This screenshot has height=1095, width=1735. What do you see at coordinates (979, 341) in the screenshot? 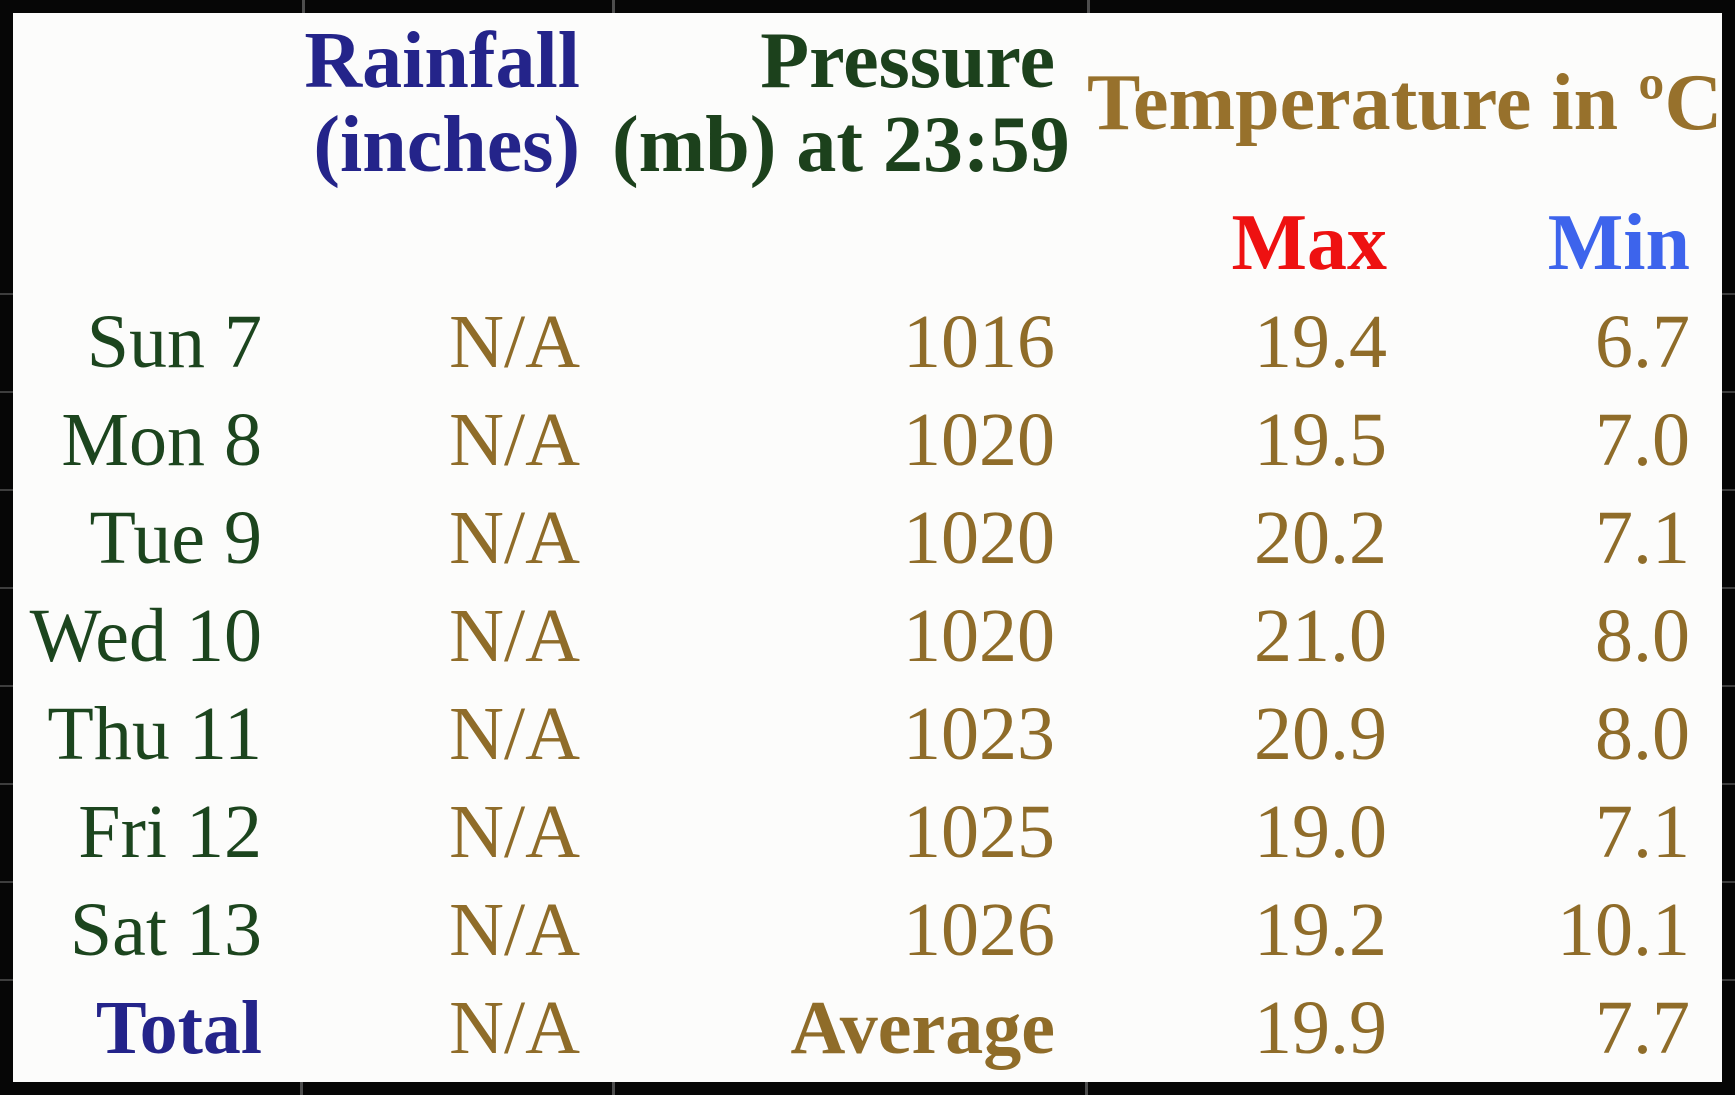
I see `pressure-cell: 1016` at bounding box center [979, 341].